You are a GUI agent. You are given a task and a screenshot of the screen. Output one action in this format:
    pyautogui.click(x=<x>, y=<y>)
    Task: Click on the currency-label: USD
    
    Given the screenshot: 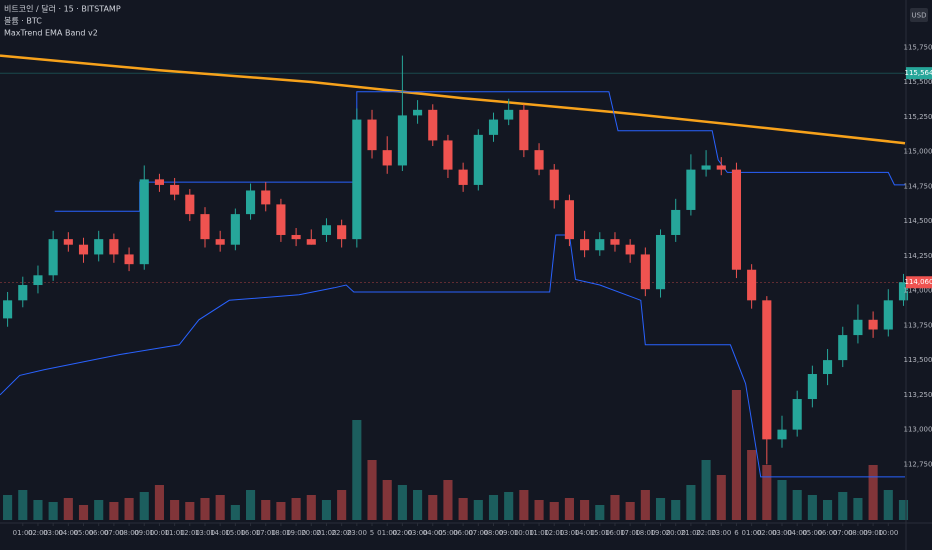 What is the action you would take?
    pyautogui.click(x=919, y=16)
    